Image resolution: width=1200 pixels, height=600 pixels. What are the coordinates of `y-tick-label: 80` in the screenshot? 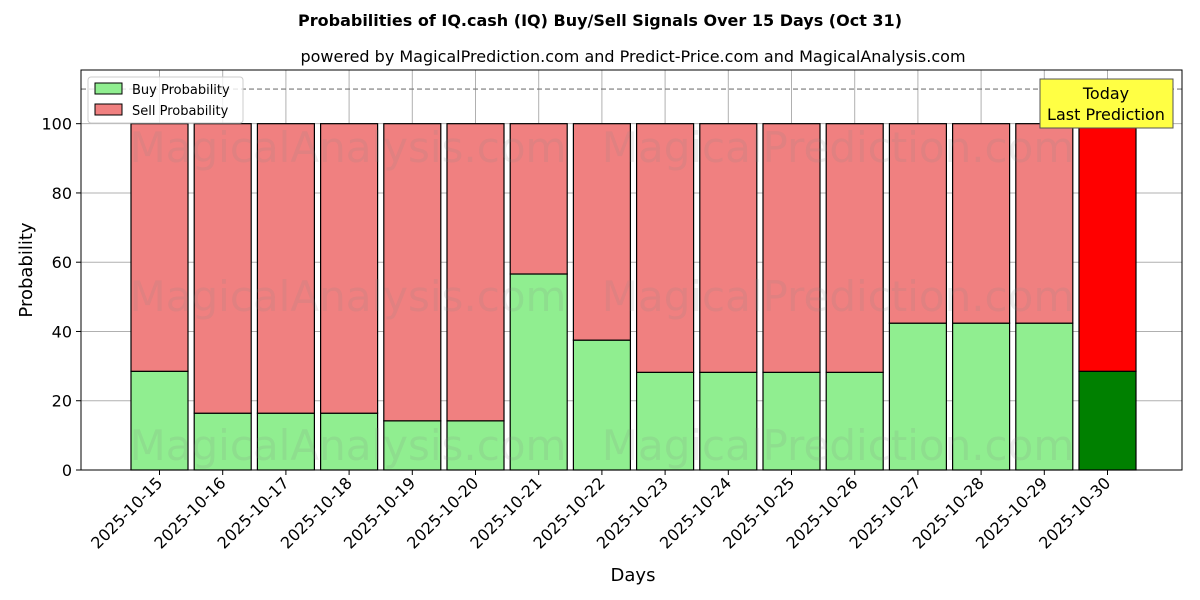 It's located at (62, 193).